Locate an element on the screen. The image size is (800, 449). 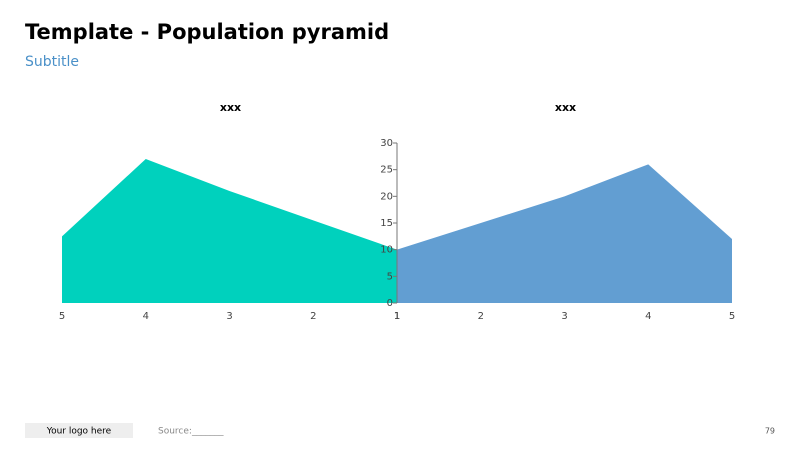
logo-box is located at coordinates (79, 430).